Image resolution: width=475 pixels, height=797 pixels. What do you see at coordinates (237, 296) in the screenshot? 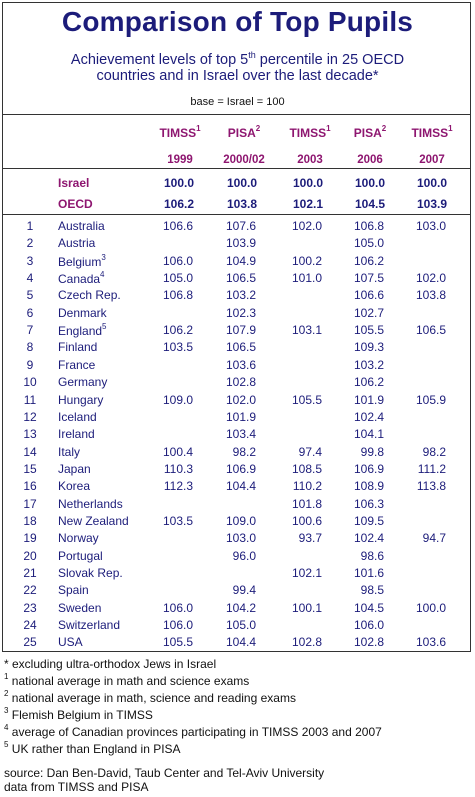
I see `table-row: 5 Czech Rep. 106.8 103.2 106.6 103.8` at bounding box center [237, 296].